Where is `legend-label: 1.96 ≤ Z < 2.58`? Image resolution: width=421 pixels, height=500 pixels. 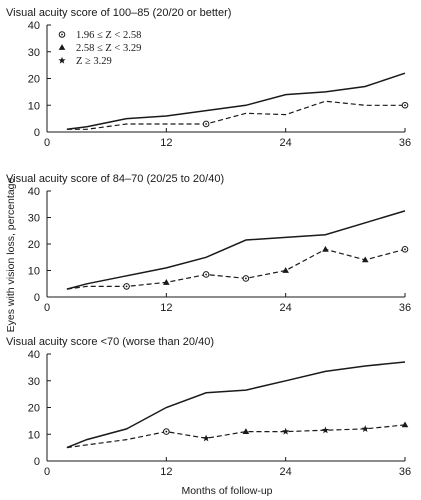 legend-label: 1.96 ≤ Z < 2.58 is located at coordinates (108, 35).